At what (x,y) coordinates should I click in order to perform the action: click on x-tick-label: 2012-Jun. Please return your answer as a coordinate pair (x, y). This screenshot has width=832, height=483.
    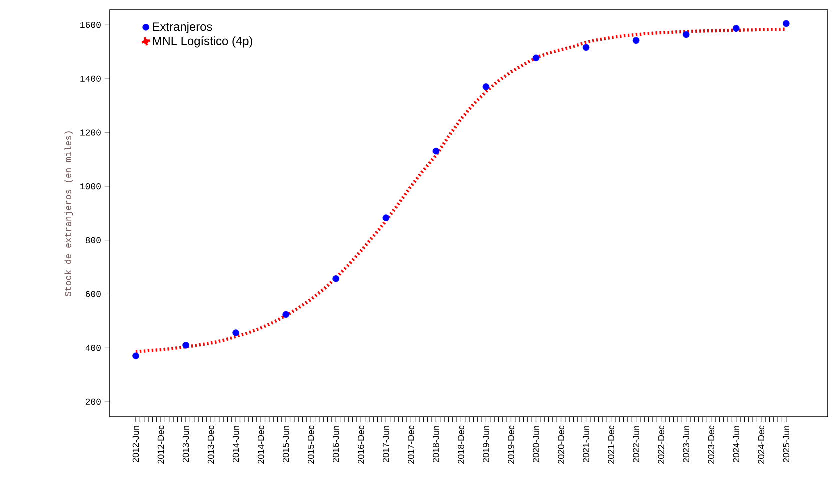
    Looking at the image, I should click on (136, 444).